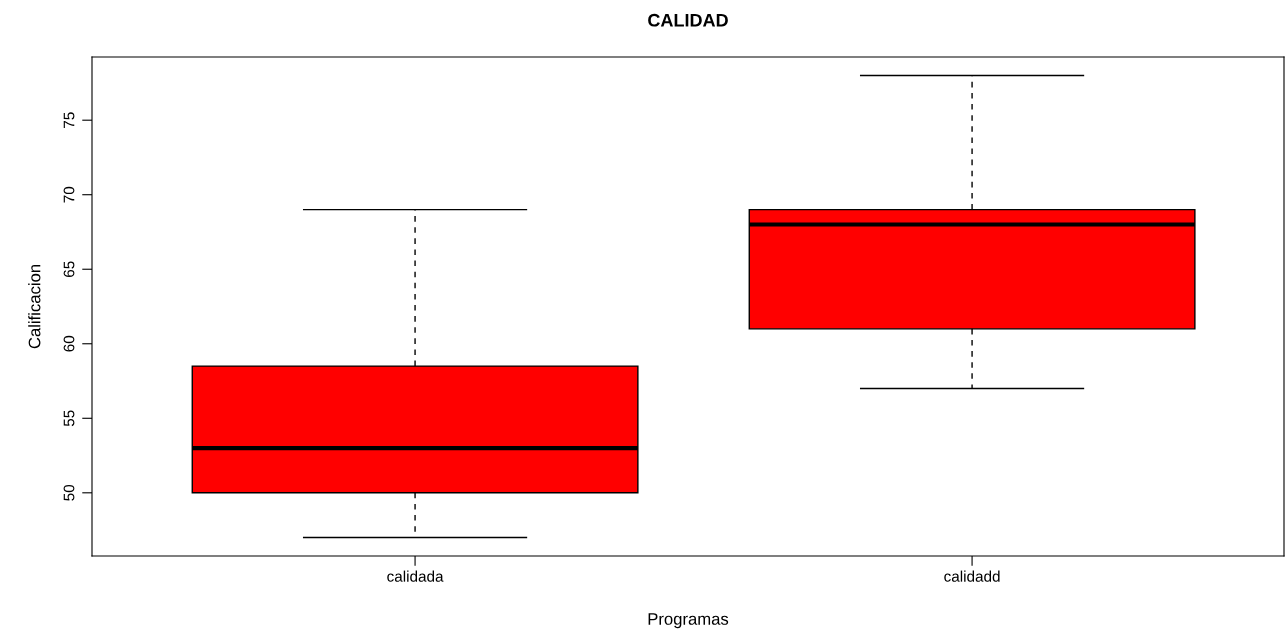  Describe the element at coordinates (69, 343) in the screenshot. I see `y-tick-label: 60` at that location.